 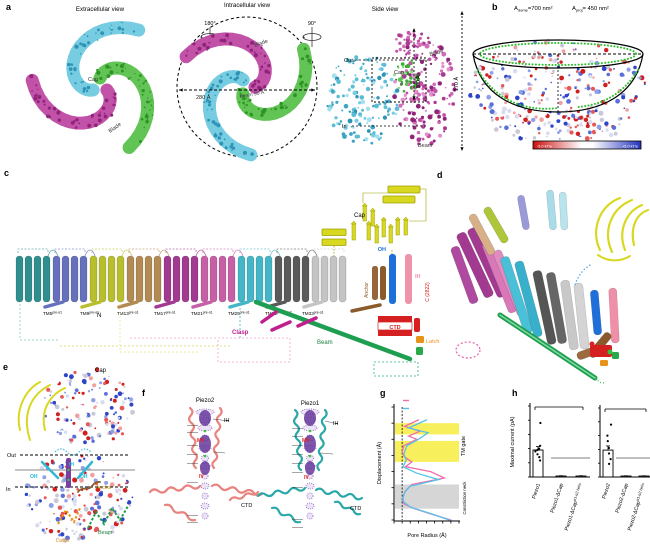 What do you see at coordinates (414, 30) in the screenshot?
I see `arrowhead` at bounding box center [414, 30].